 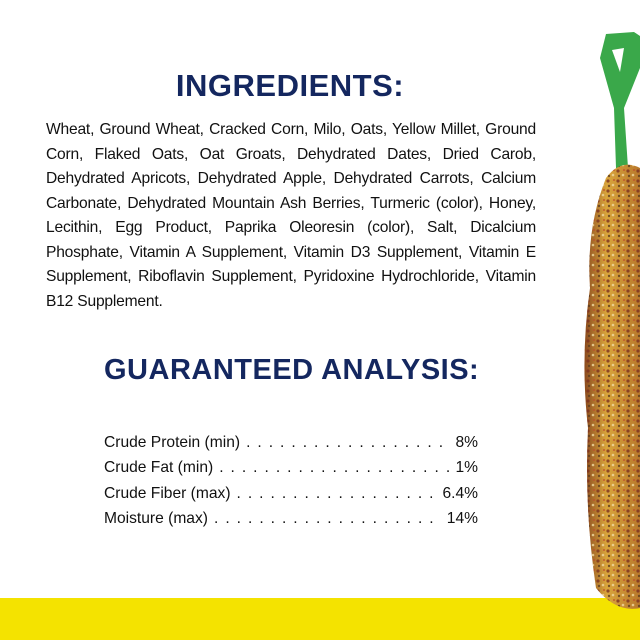 What do you see at coordinates (320, 619) in the screenshot?
I see `yellow-footer-band` at bounding box center [320, 619].